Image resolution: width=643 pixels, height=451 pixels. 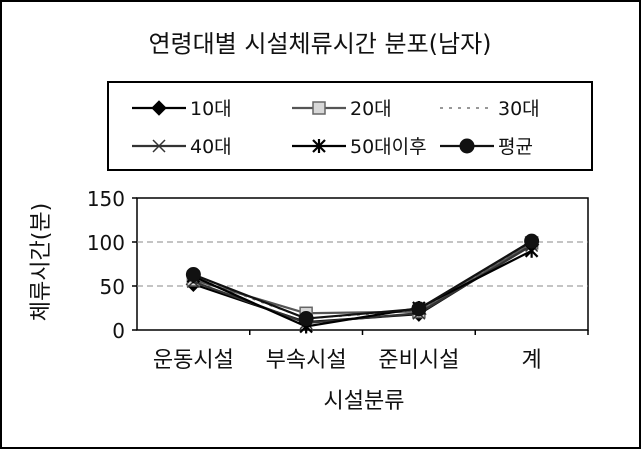 What do you see at coordinates (364, 401) in the screenshot?
I see `x-axis-label: 시설분류` at bounding box center [364, 401].